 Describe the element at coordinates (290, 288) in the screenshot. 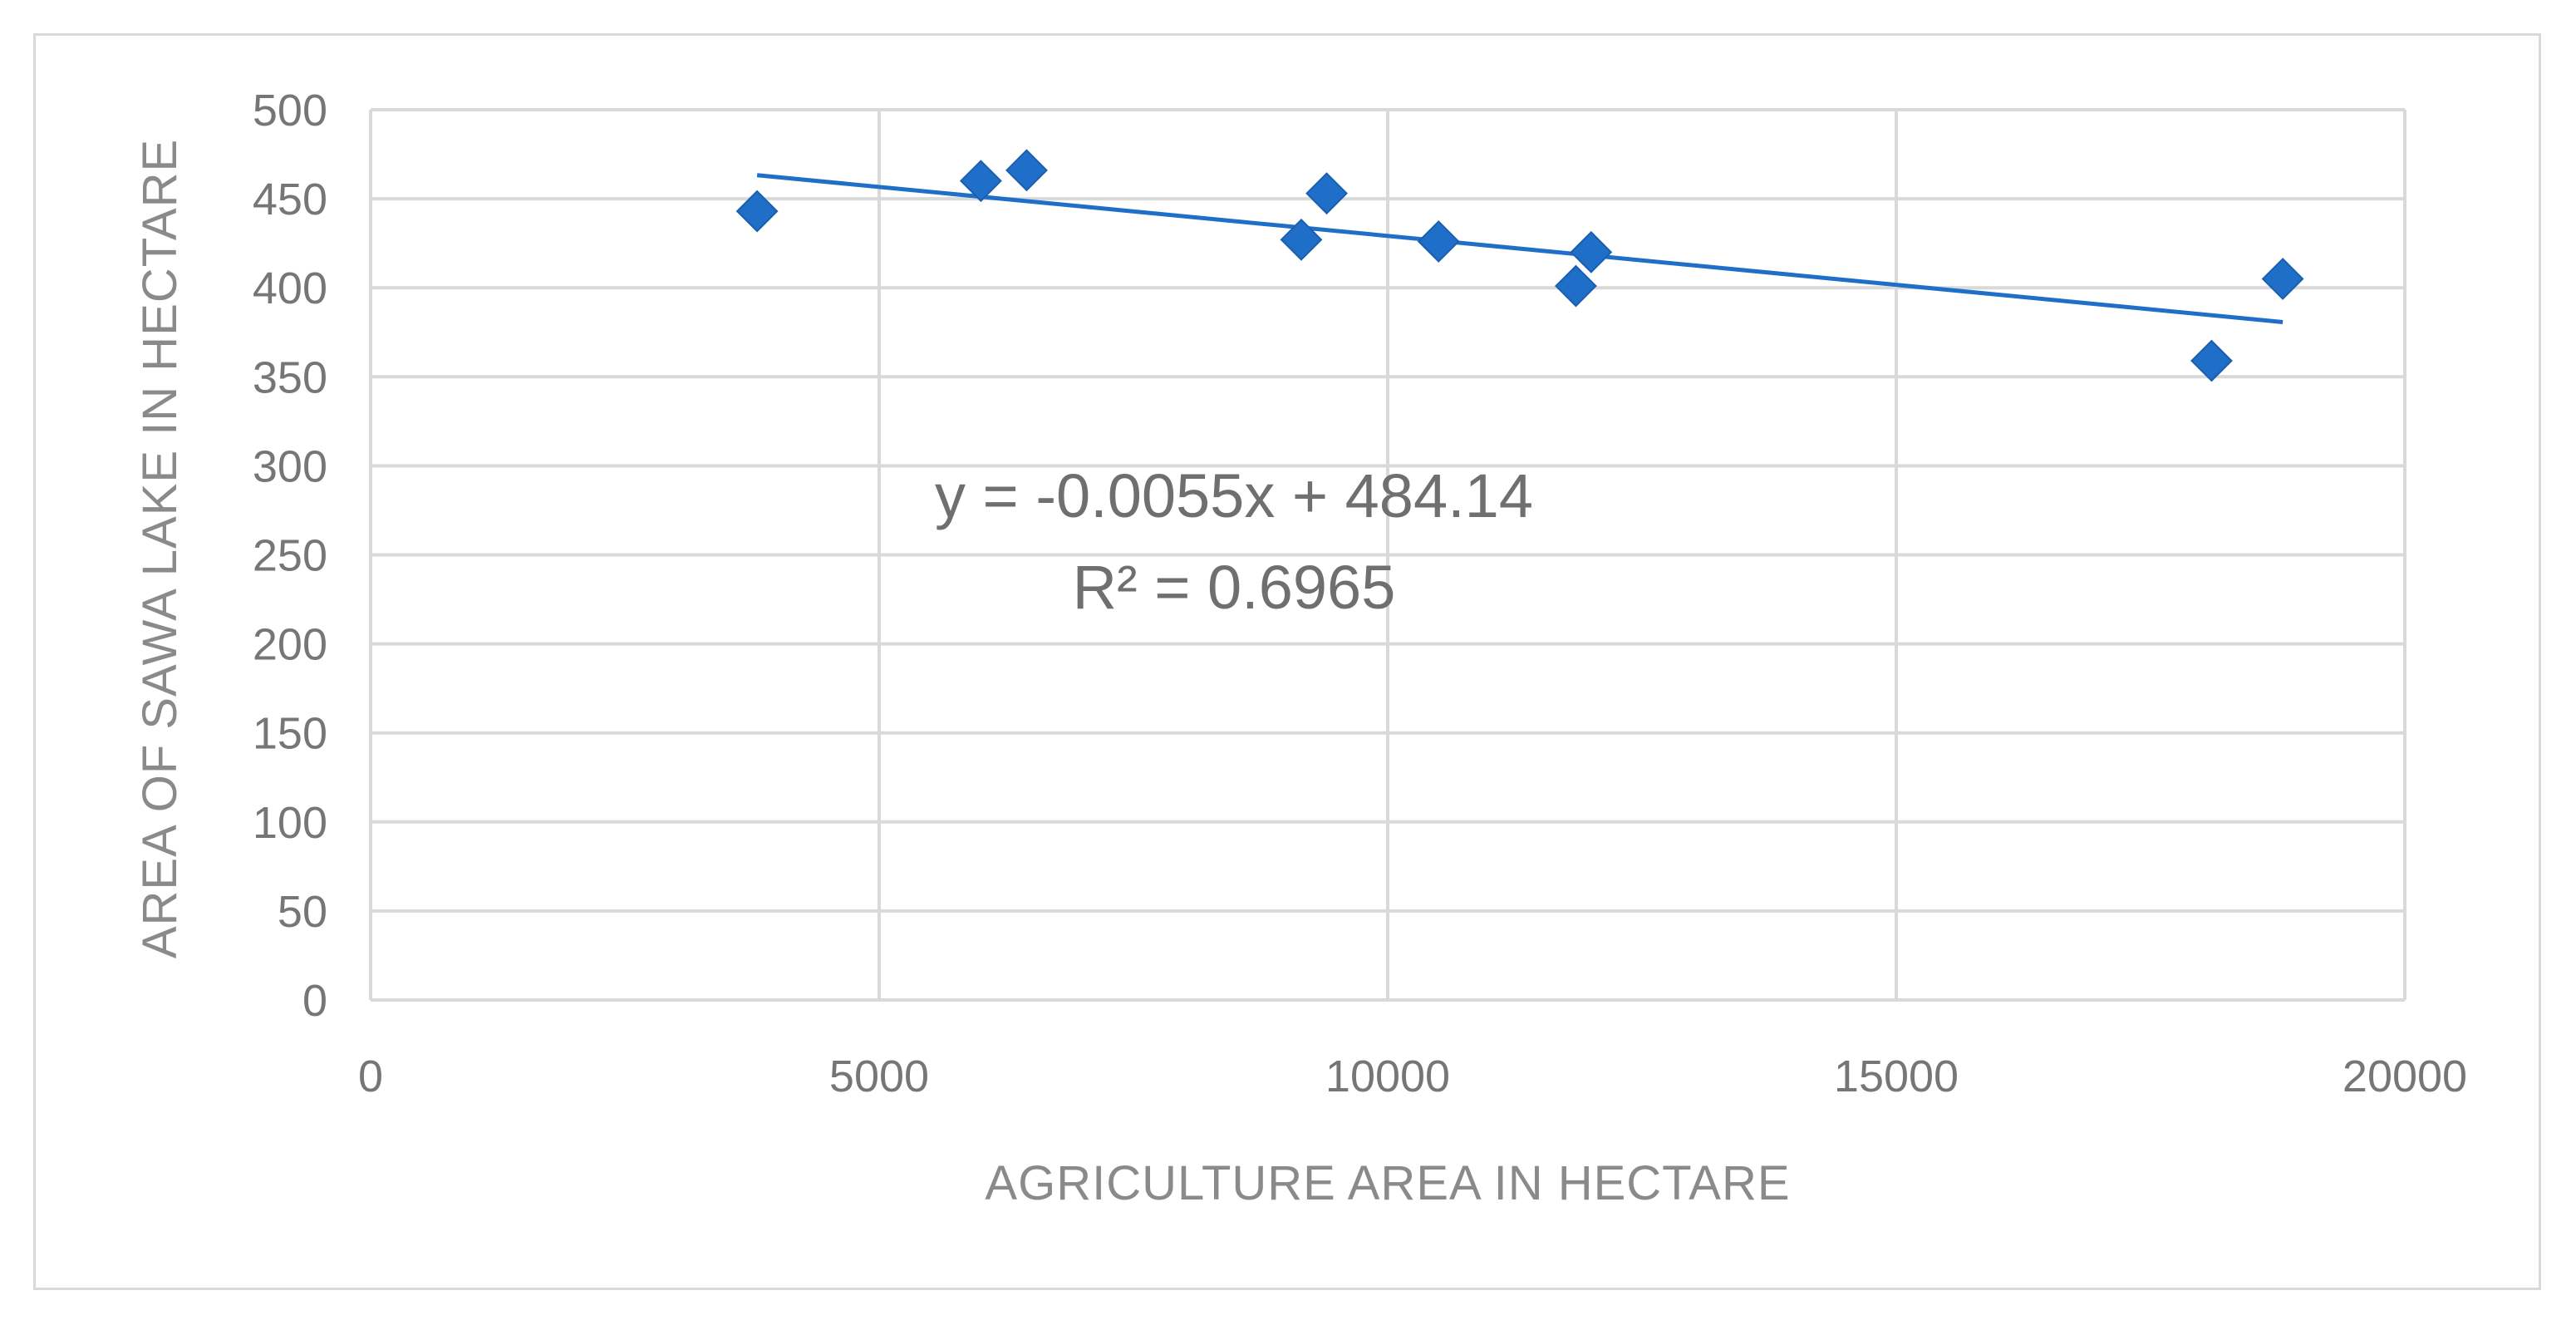

I see `y-tick-label: 400` at that location.